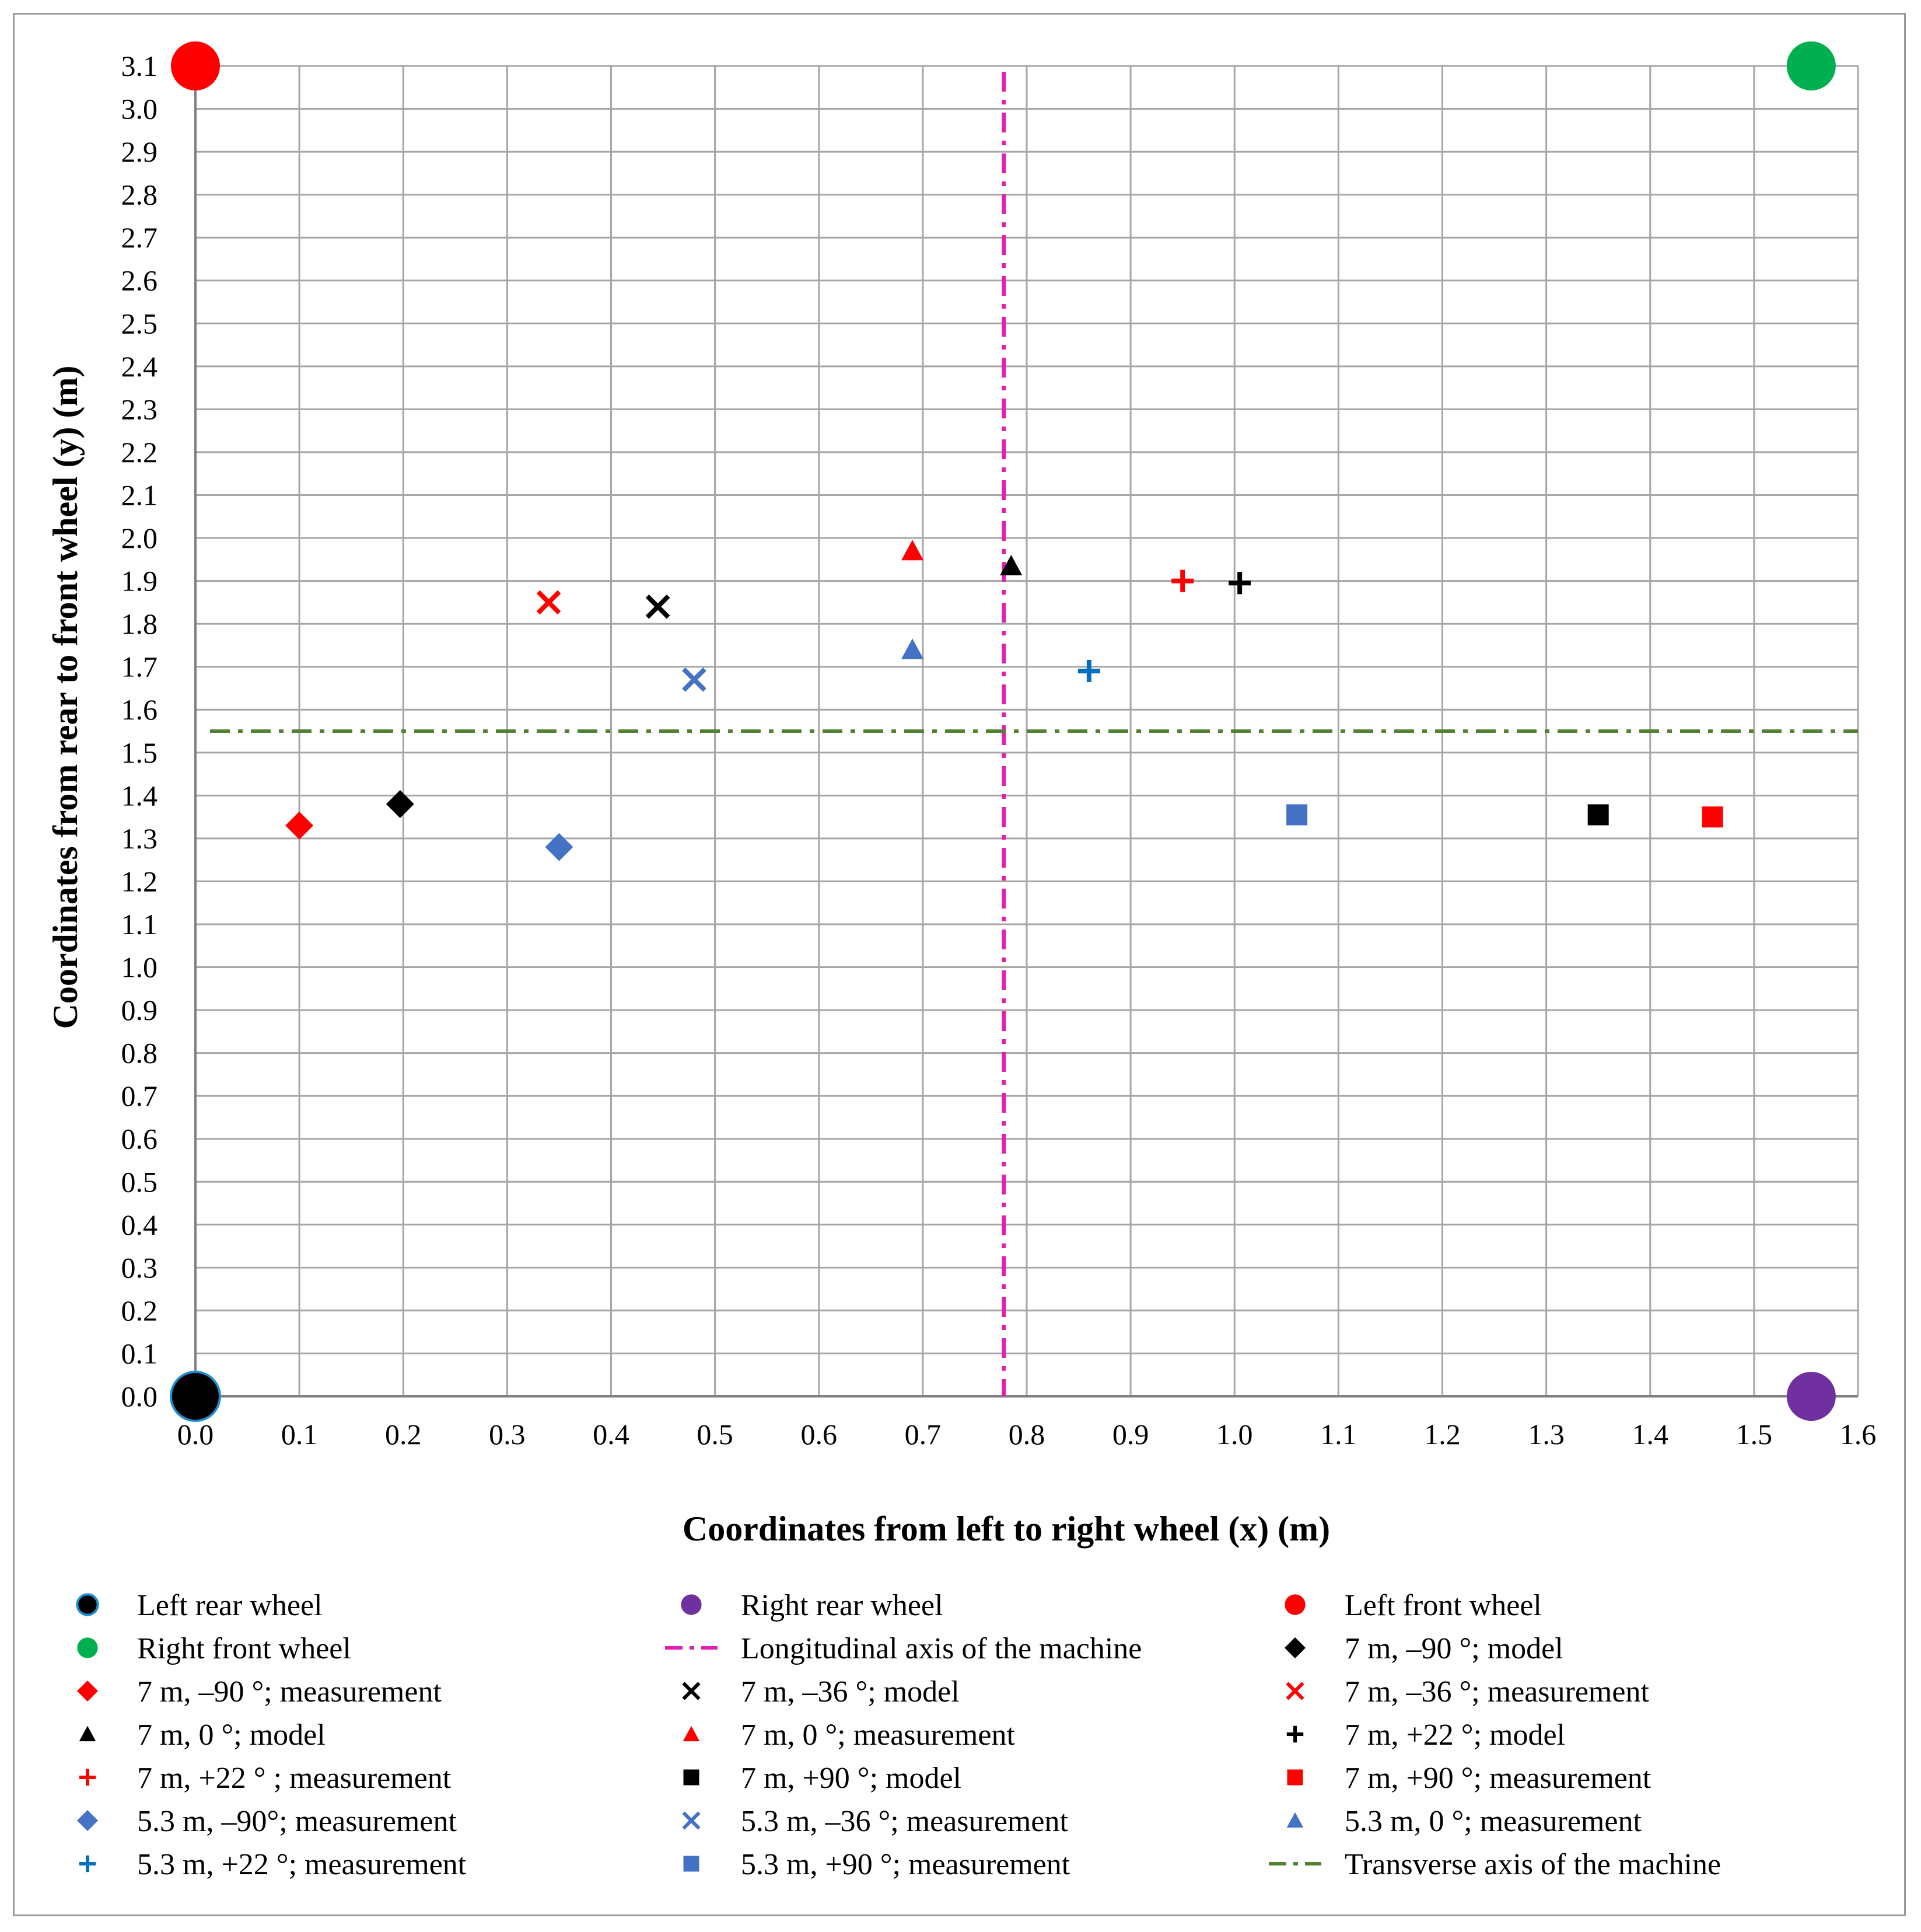 Image resolution: width=1921 pixels, height=1932 pixels. Describe the element at coordinates (139, 1310) in the screenshot. I see `y-tick-label: 0.2` at that location.